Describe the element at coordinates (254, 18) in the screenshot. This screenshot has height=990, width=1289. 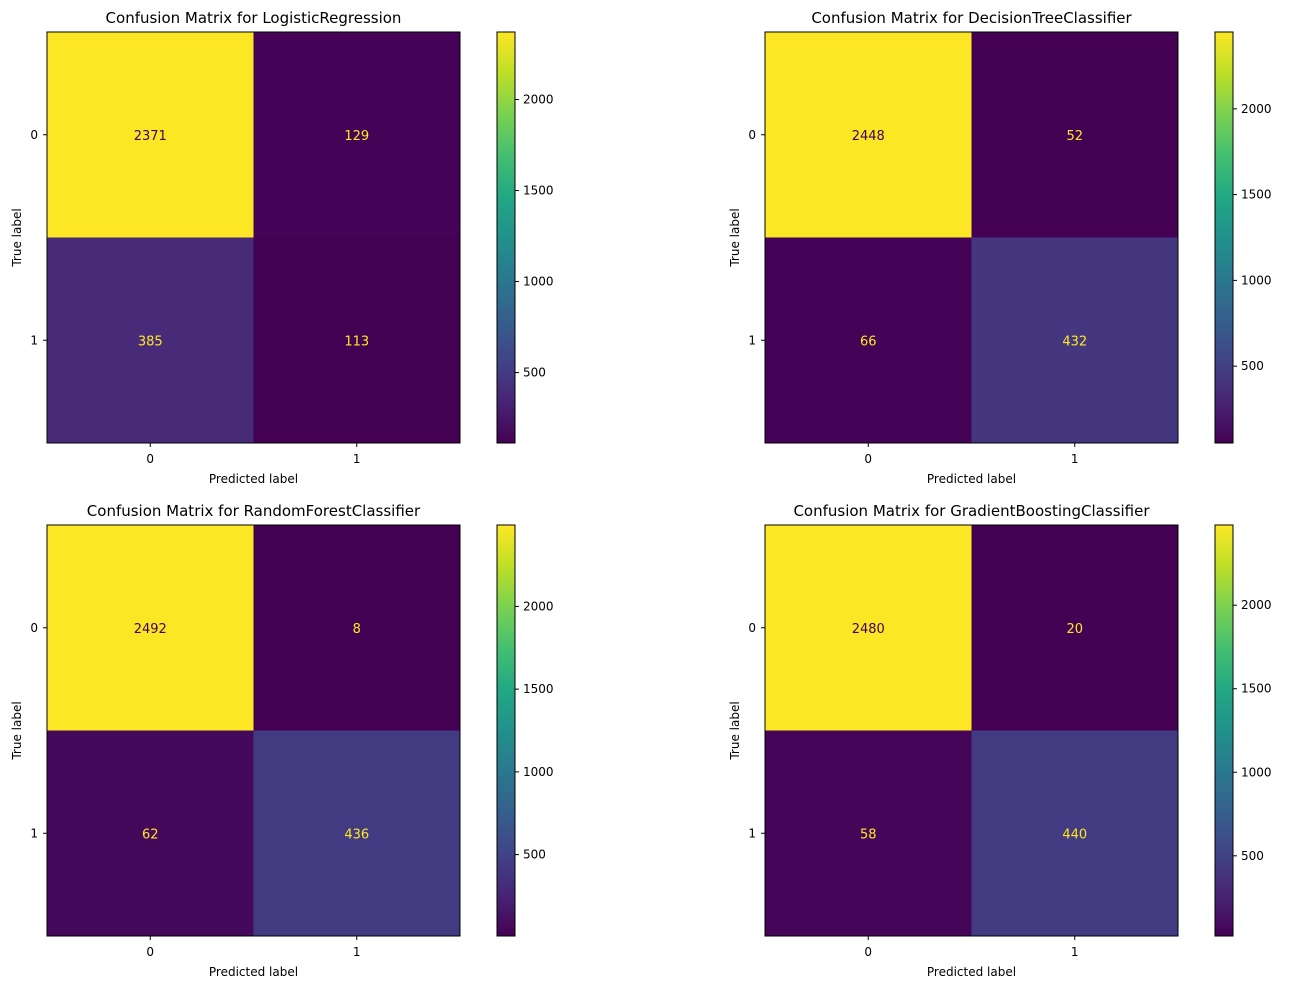
I see `panel-title: Confusion Matrix for LogisticRegression` at that location.